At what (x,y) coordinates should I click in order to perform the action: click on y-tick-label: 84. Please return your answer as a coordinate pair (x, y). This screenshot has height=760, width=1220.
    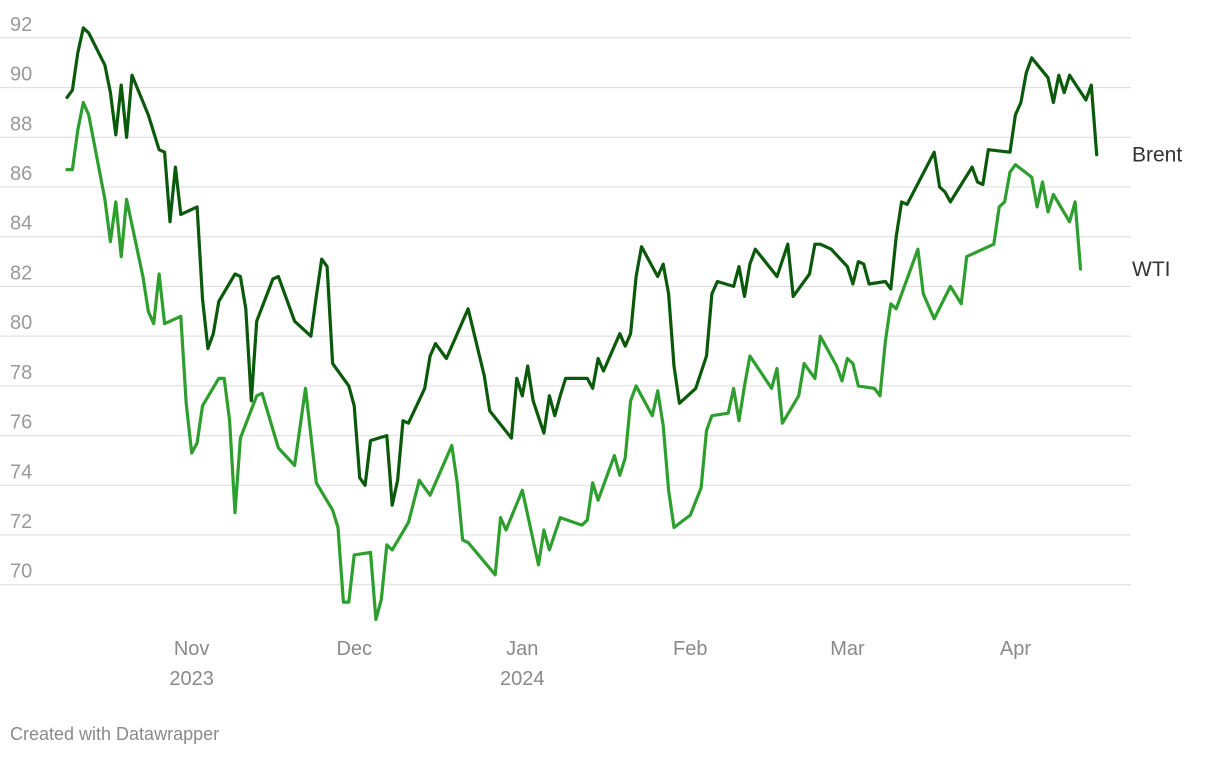
    Looking at the image, I should click on (21, 224).